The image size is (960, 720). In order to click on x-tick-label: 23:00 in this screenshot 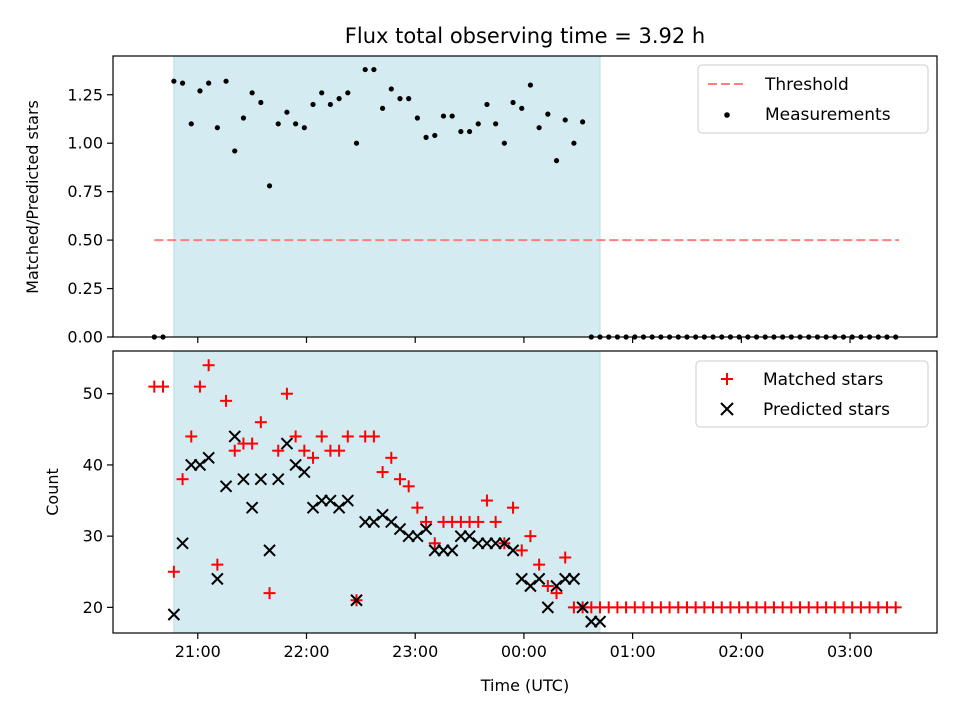, I will do `click(415, 651)`.